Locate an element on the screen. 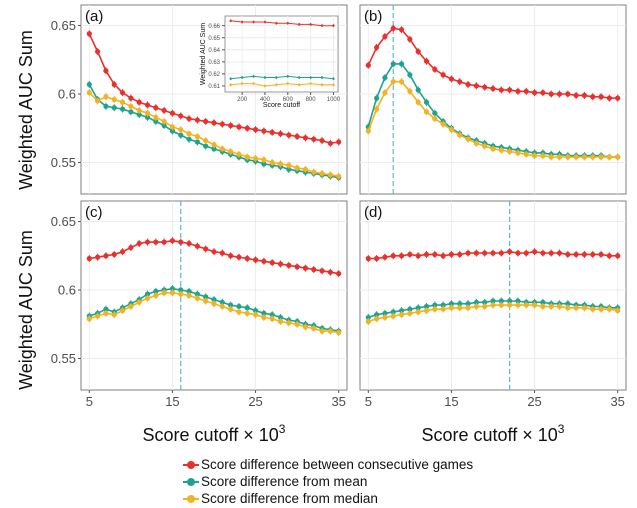 This screenshot has height=508, width=637. panel-d-xtick-label-2: 25 is located at coordinates (534, 401).